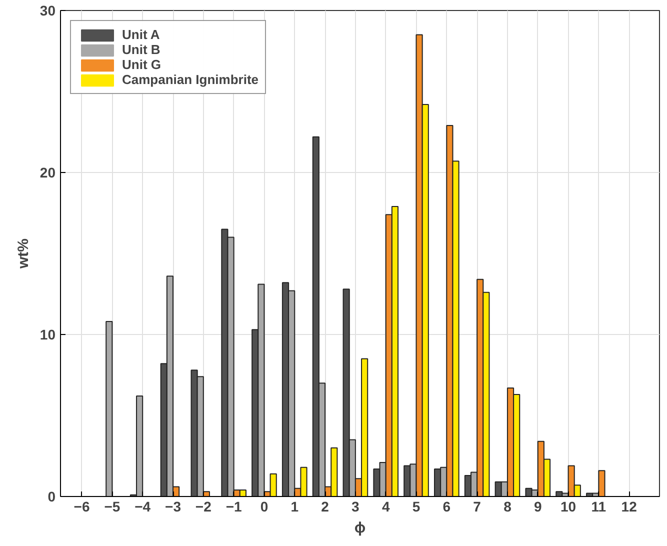  Describe the element at coordinates (48, 334) in the screenshot. I see `y-tick-label: 10` at that location.